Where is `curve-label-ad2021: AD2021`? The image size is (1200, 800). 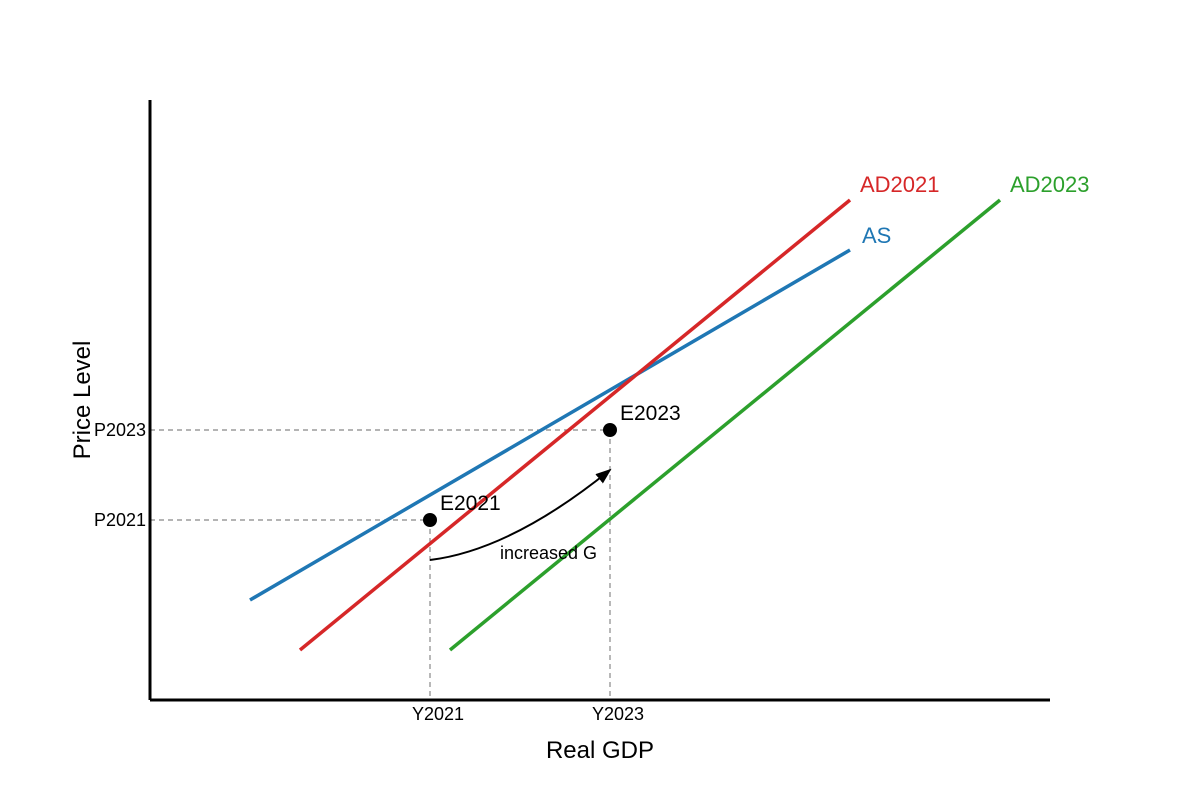
curve-label-ad2021: AD2021 is located at coordinates (900, 184).